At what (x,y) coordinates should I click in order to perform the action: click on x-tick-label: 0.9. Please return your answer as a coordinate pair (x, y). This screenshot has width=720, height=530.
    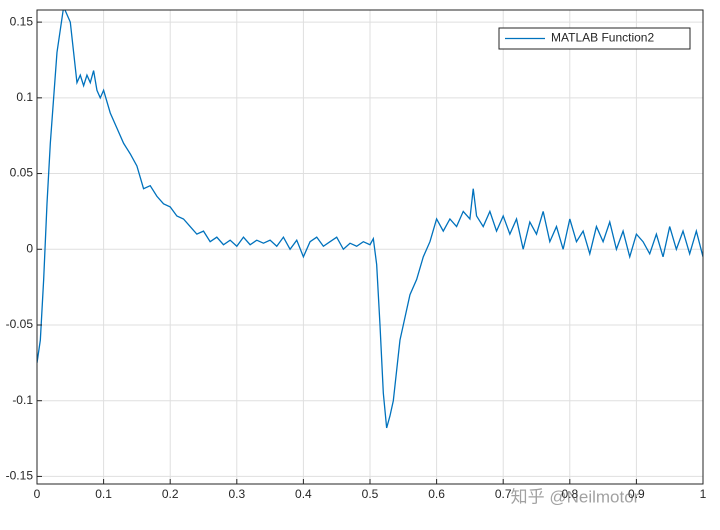
    Looking at the image, I should click on (636, 494).